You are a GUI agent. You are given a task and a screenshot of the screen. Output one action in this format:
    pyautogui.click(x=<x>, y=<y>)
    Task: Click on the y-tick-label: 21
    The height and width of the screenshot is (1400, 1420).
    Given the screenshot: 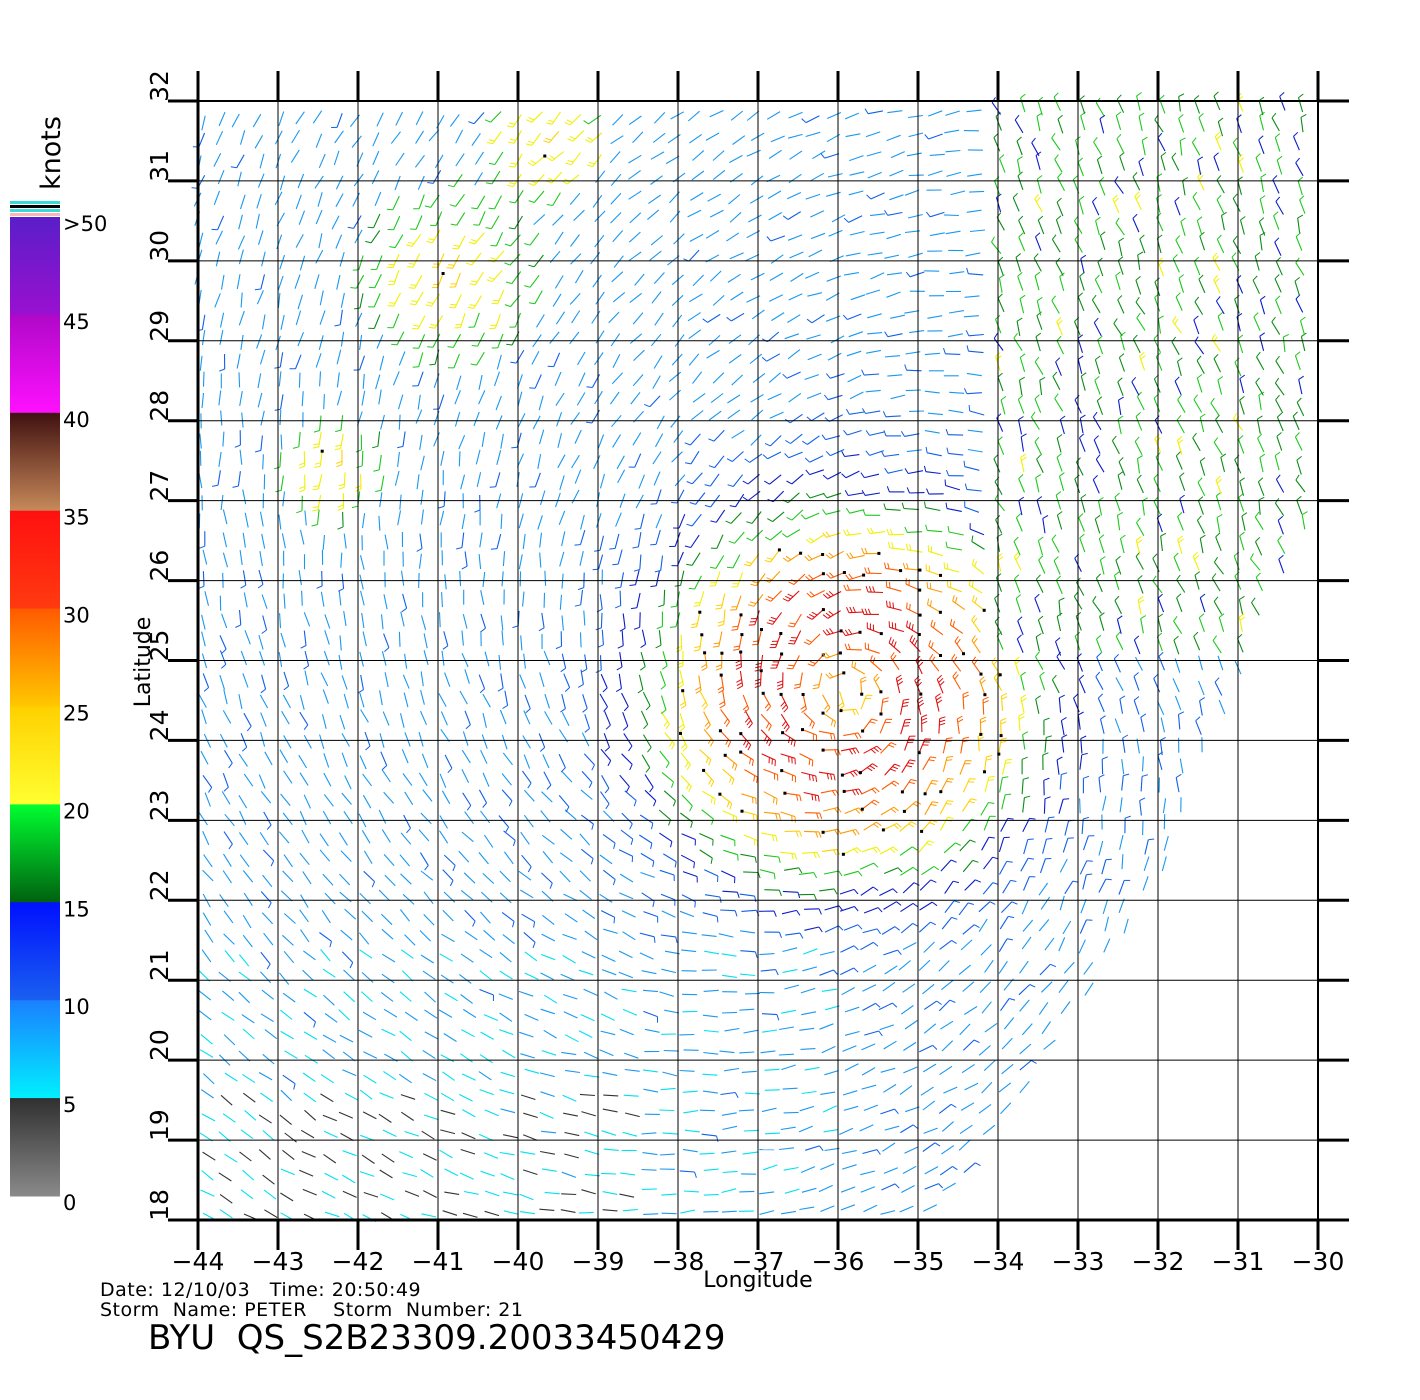 What is the action you would take?
    pyautogui.click(x=159, y=965)
    